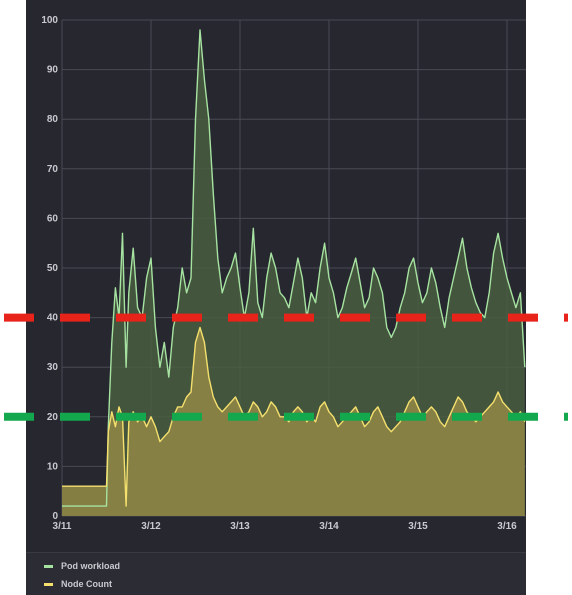 Image resolution: width=572 pixels, height=595 pixels. What do you see at coordinates (285, 526) in the screenshot?
I see `x-axis-ticks: 3/11 3/12 3/13 3/14 3/15 3/16` at bounding box center [285, 526].